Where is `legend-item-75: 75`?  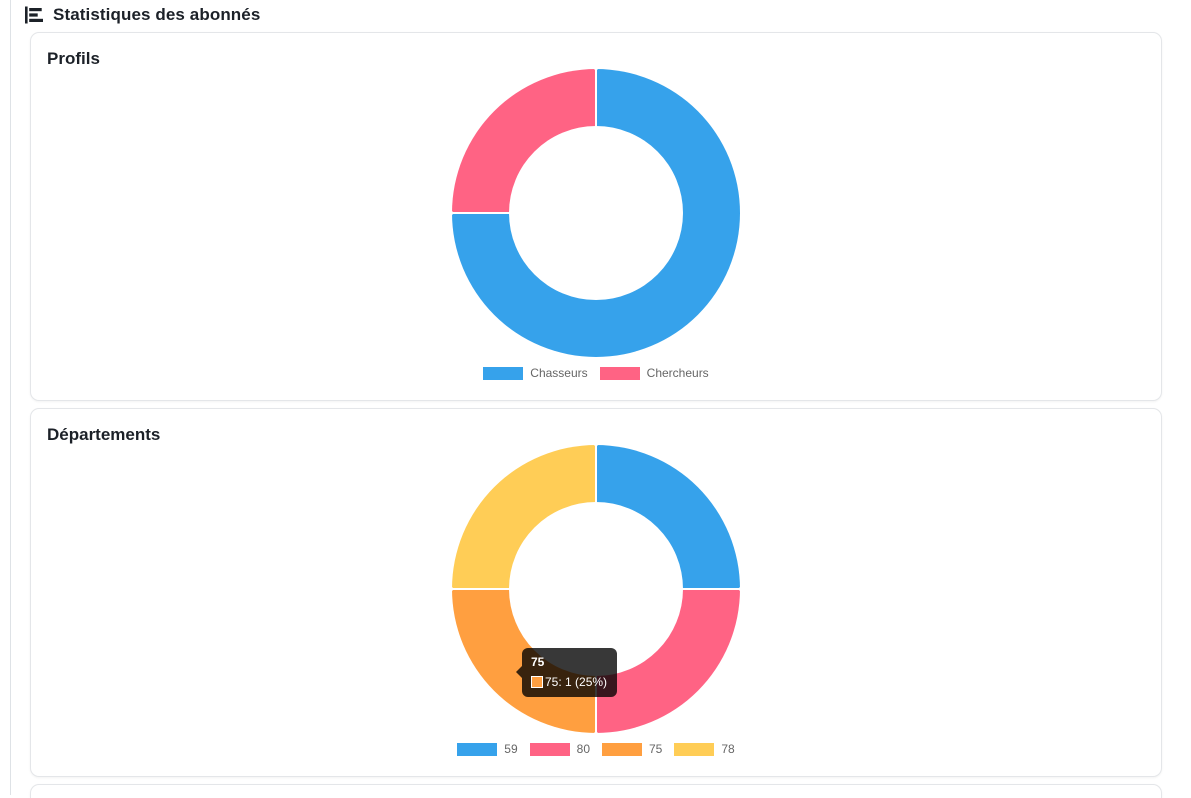
legend-item-75: 75 is located at coordinates (632, 749).